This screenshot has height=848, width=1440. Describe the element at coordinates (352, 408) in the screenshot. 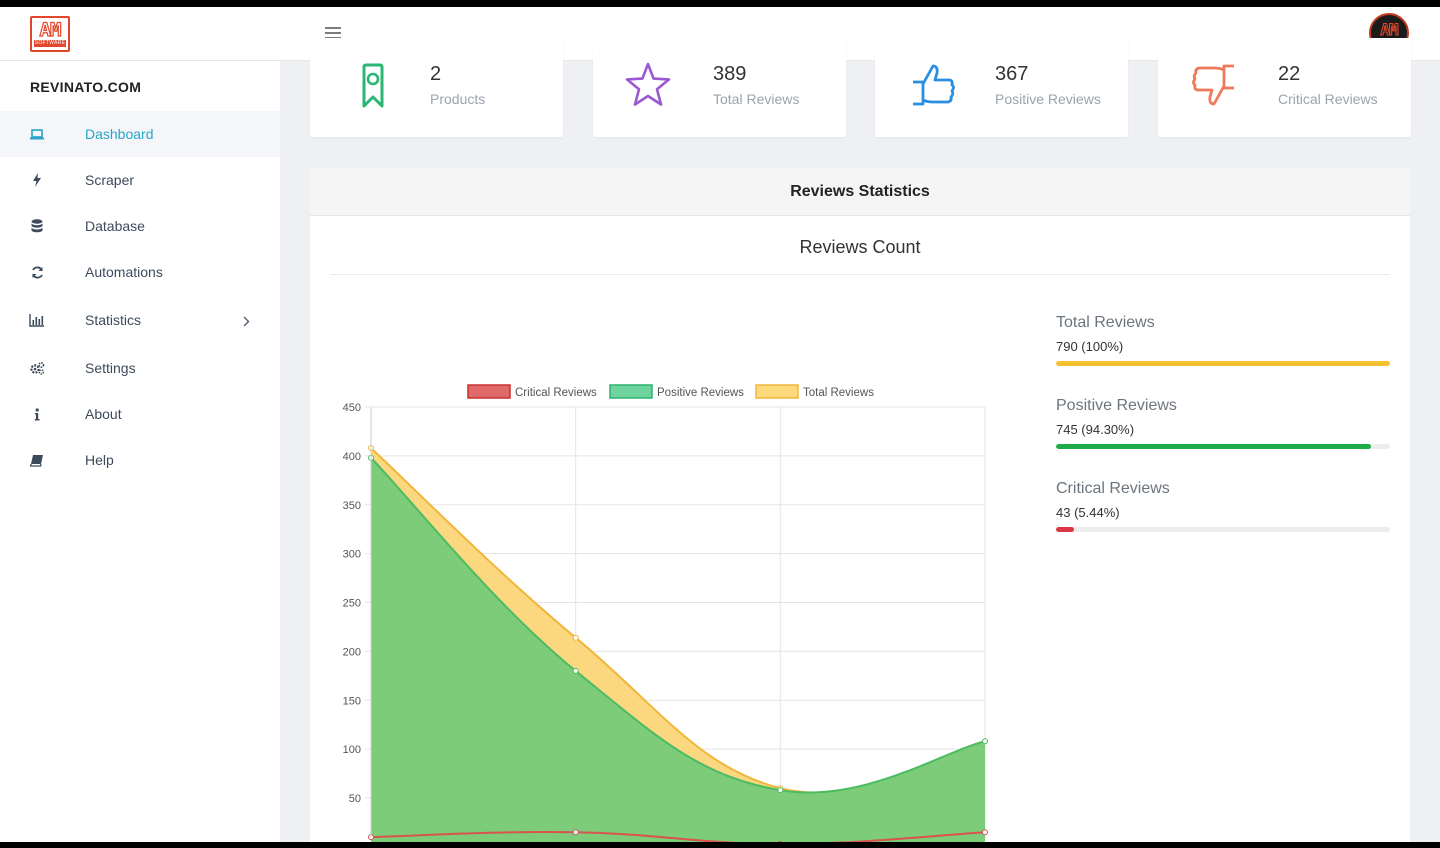

I see `y-tick-label: 450` at that location.